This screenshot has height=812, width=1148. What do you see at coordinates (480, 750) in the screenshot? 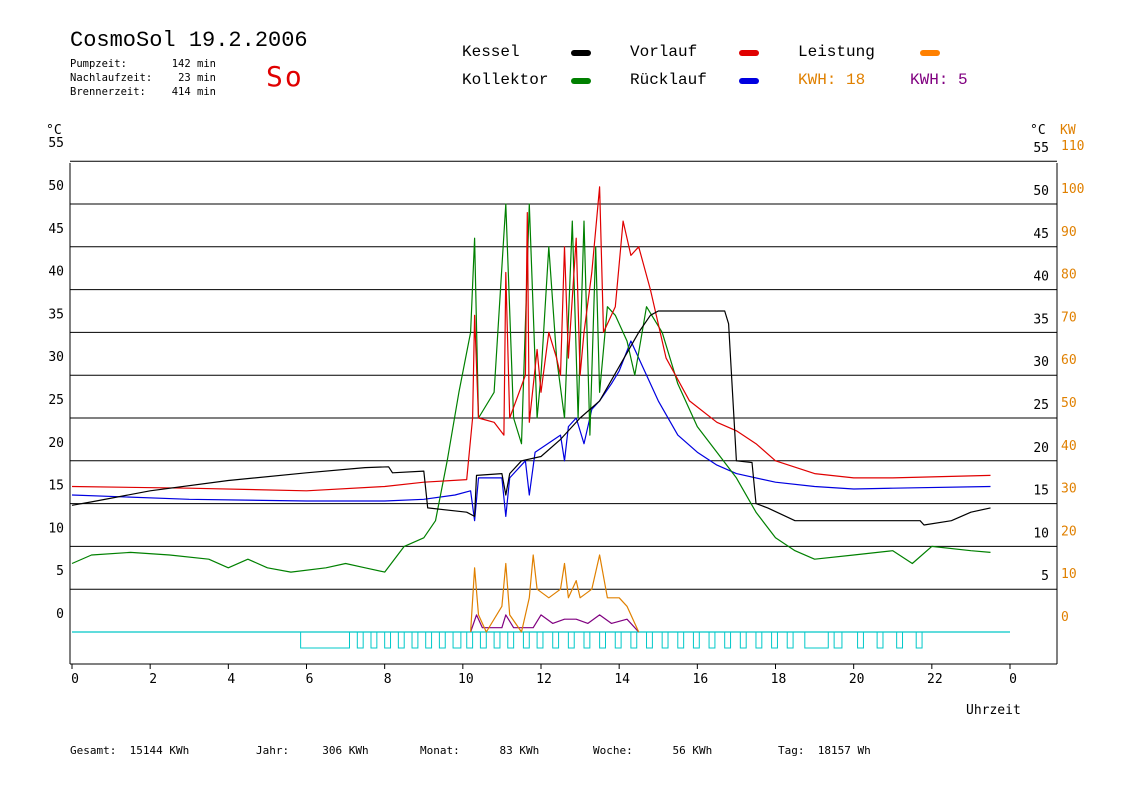
I see `footer-monat: Monat: 83 KWh` at bounding box center [480, 750].